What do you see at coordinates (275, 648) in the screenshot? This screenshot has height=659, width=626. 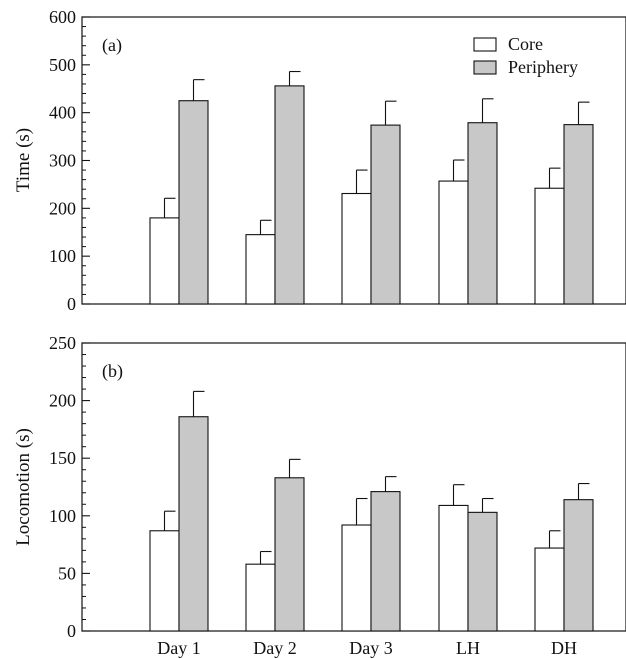 I see `x-category-label: Day 2` at bounding box center [275, 648].